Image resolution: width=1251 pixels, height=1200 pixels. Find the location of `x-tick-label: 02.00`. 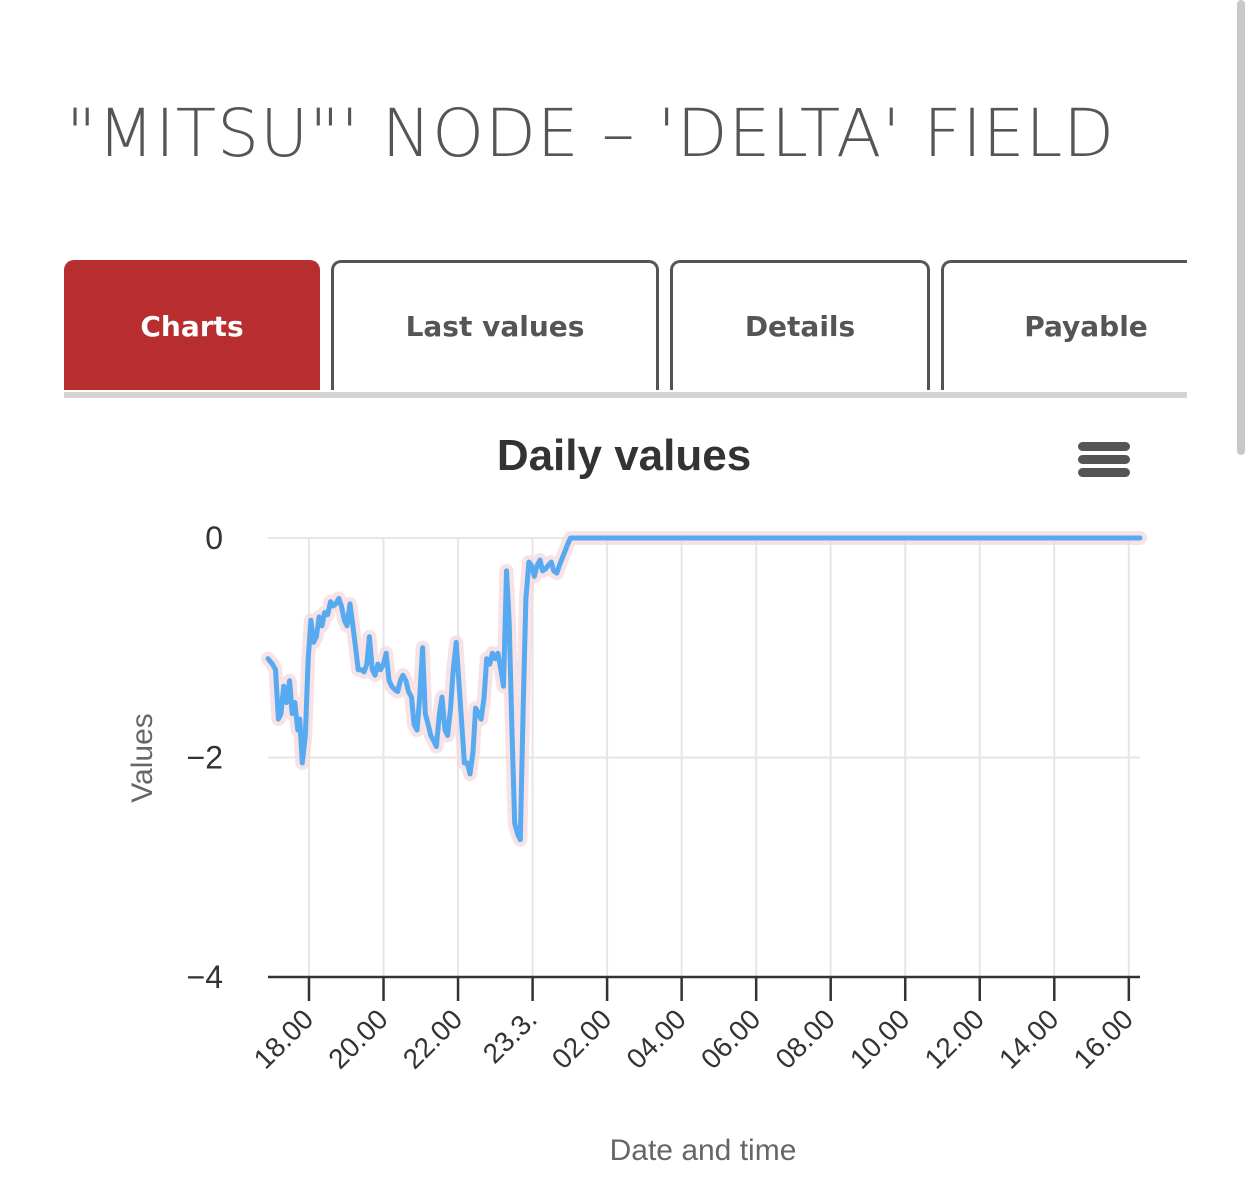

x-tick-label: 02.00 is located at coordinates (581, 1038).